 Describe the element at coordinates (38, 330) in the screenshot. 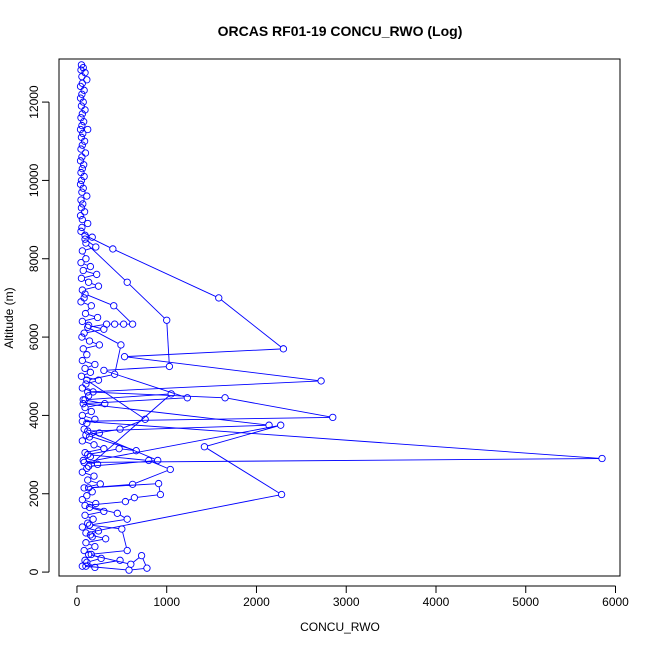

I see `y-axis: 0 2000 4000 6000 8000 10000 12000` at that location.